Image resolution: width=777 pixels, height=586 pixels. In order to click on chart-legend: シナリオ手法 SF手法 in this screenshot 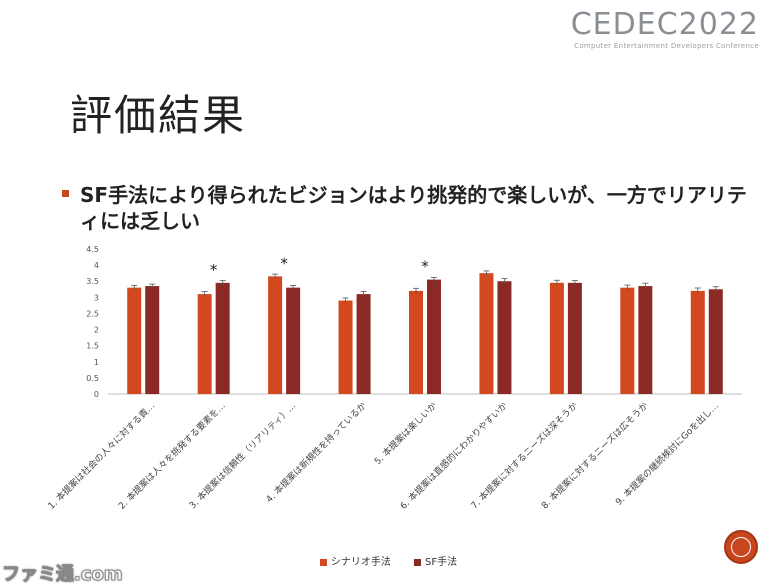, I will do `click(388, 560)`.